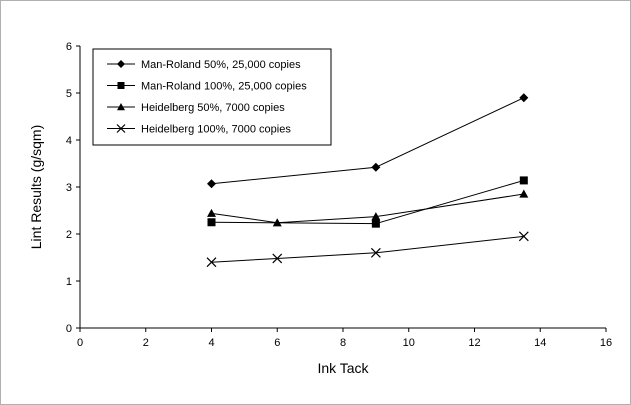  Describe the element at coordinates (69, 329) in the screenshot. I see `y-tick-label: 0` at that location.